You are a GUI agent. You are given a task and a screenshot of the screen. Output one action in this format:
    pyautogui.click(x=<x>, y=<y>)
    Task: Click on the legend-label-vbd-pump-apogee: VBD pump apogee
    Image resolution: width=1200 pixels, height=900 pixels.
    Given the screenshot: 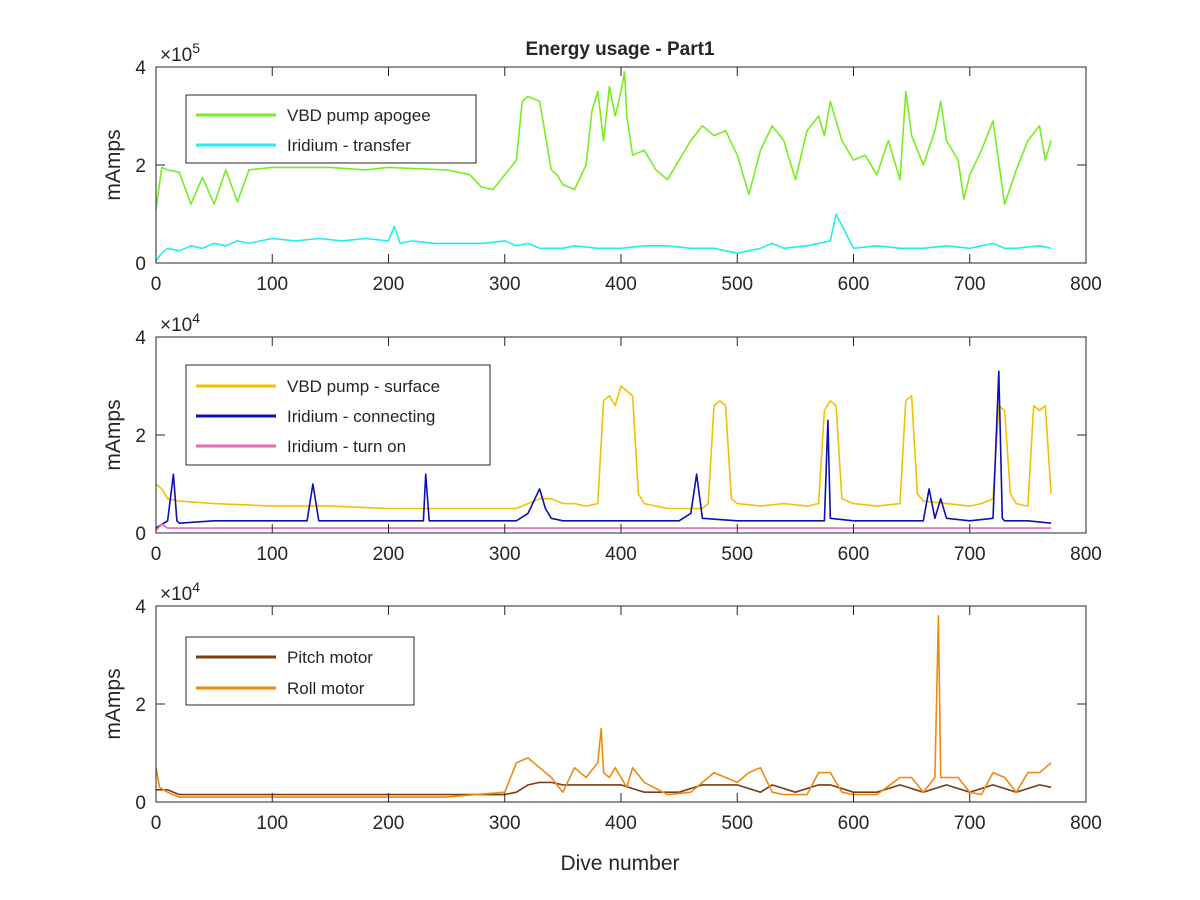 What is the action you would take?
    pyautogui.click(x=359, y=115)
    